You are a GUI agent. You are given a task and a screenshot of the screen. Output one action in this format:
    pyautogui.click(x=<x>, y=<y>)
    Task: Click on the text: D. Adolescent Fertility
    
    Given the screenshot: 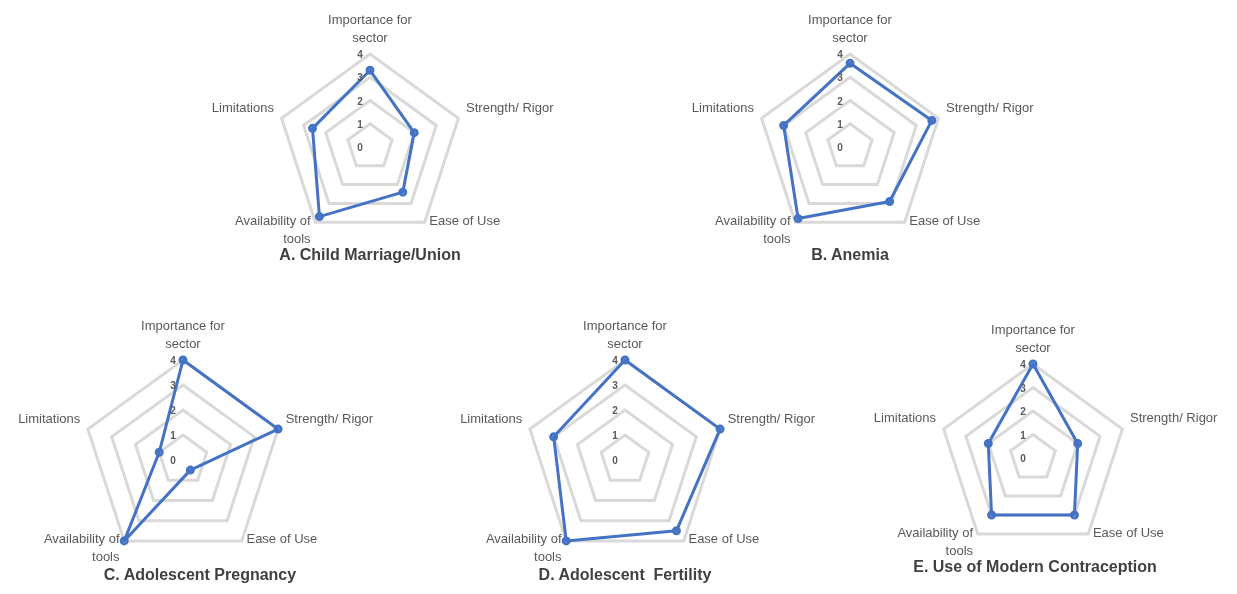 What is the action you would take?
    pyautogui.click(x=625, y=575)
    